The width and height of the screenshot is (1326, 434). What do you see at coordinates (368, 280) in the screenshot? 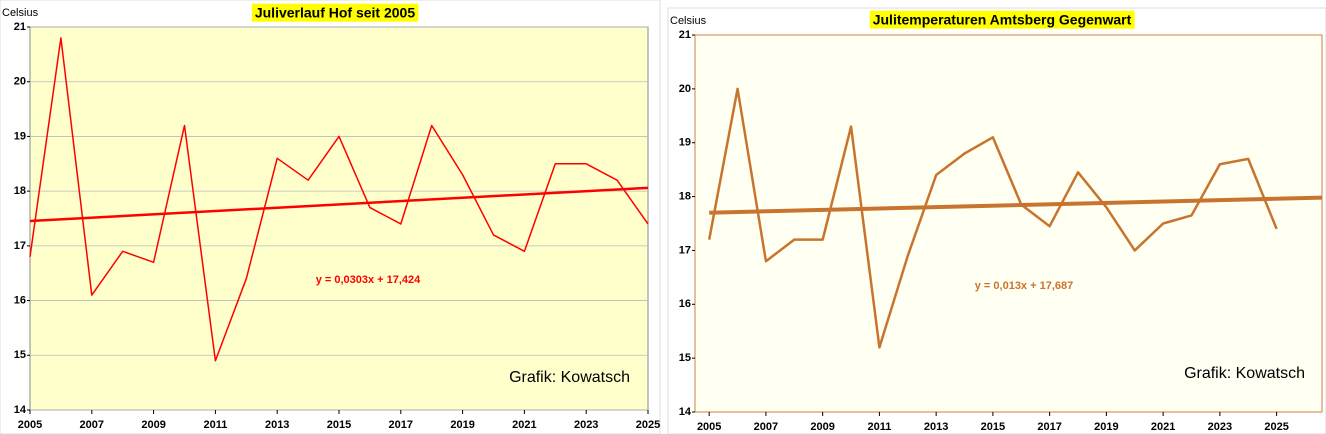
I see `trendline-label: y = 0,0303x + 17,424` at bounding box center [368, 280].